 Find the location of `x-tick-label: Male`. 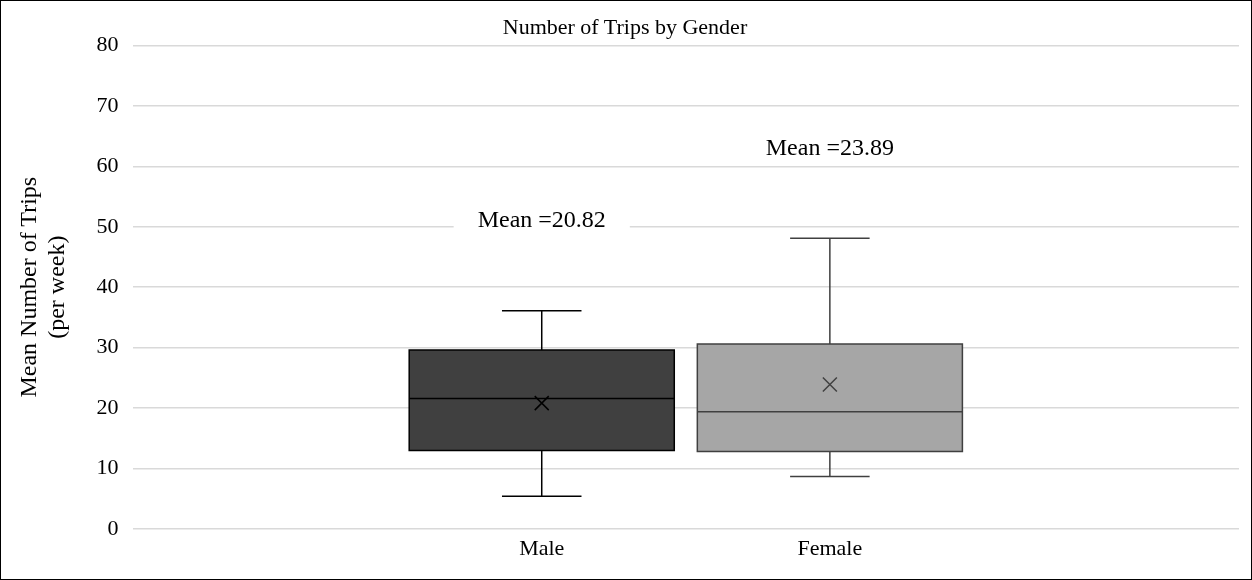

x-tick-label: Male is located at coordinates (542, 547).